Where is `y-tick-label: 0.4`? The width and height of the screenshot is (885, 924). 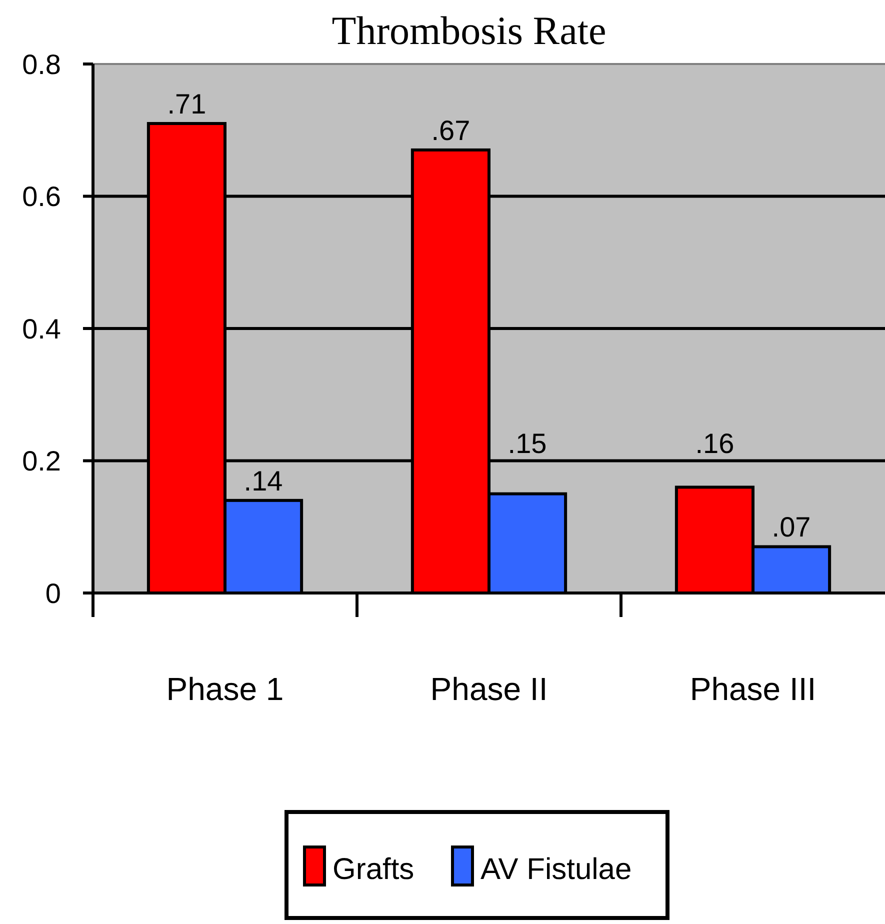 y-tick-label: 0.4 is located at coordinates (41, 328).